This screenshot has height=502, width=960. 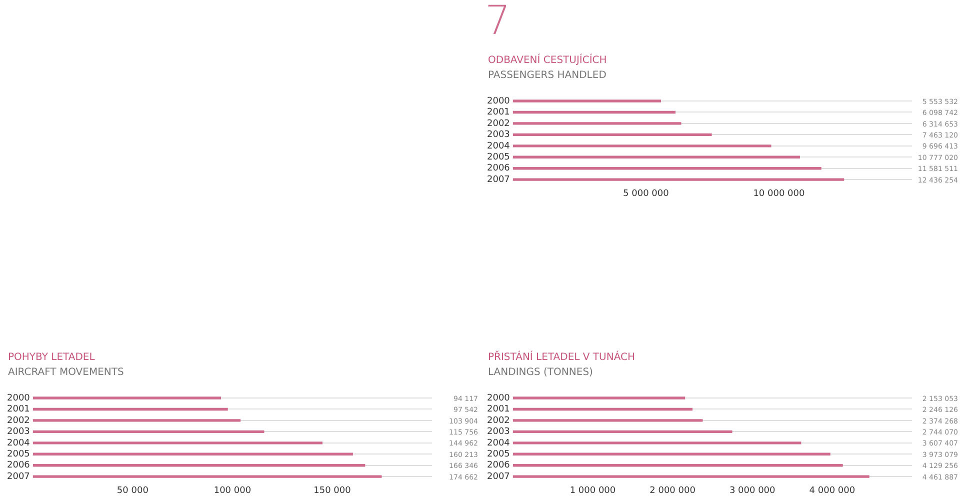 What do you see at coordinates (562, 357) in the screenshot?
I see `chart-title: PŘISTÁNÍ LETADEL V TUNÁCH` at bounding box center [562, 357].